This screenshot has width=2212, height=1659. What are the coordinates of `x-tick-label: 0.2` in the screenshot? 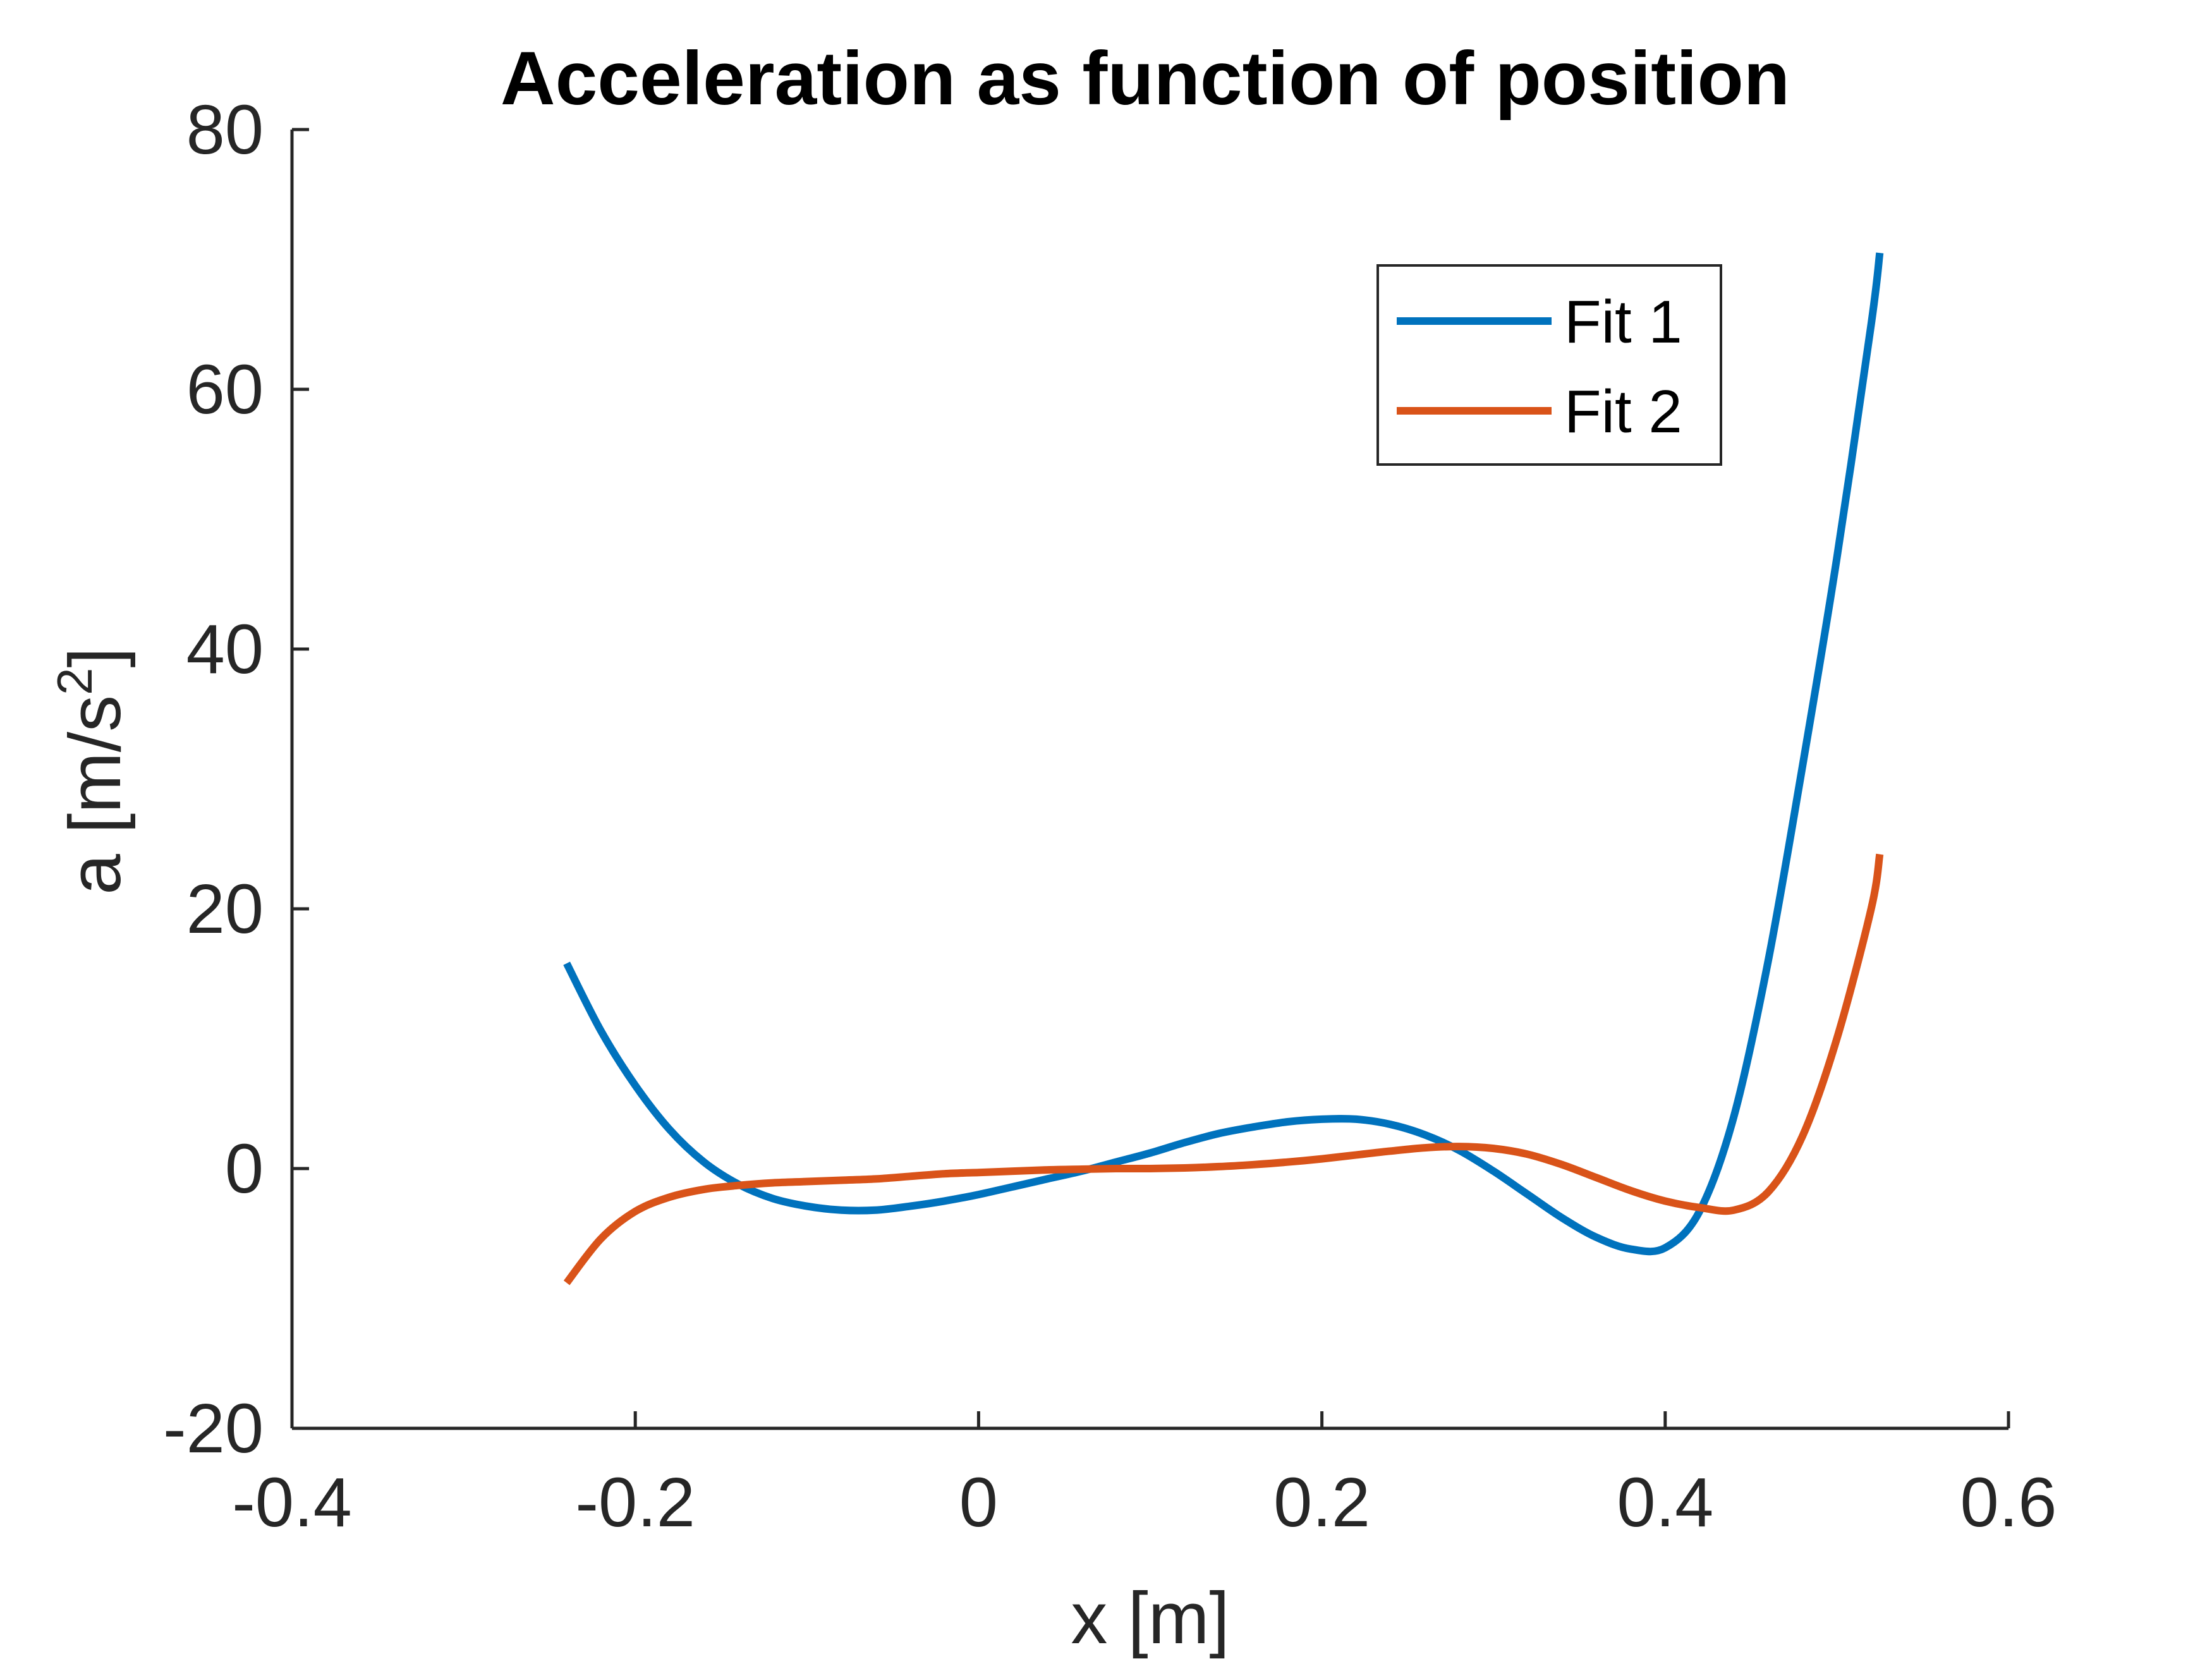 It's located at (1321, 1502).